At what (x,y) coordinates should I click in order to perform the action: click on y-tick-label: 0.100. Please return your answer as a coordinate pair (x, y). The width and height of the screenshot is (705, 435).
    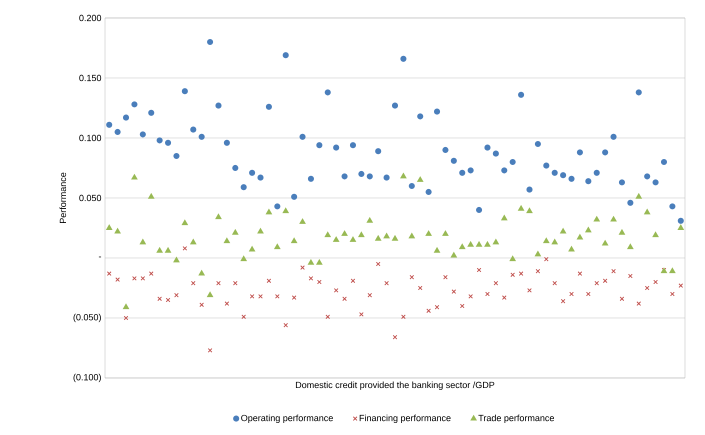
    Looking at the image, I should click on (90, 138).